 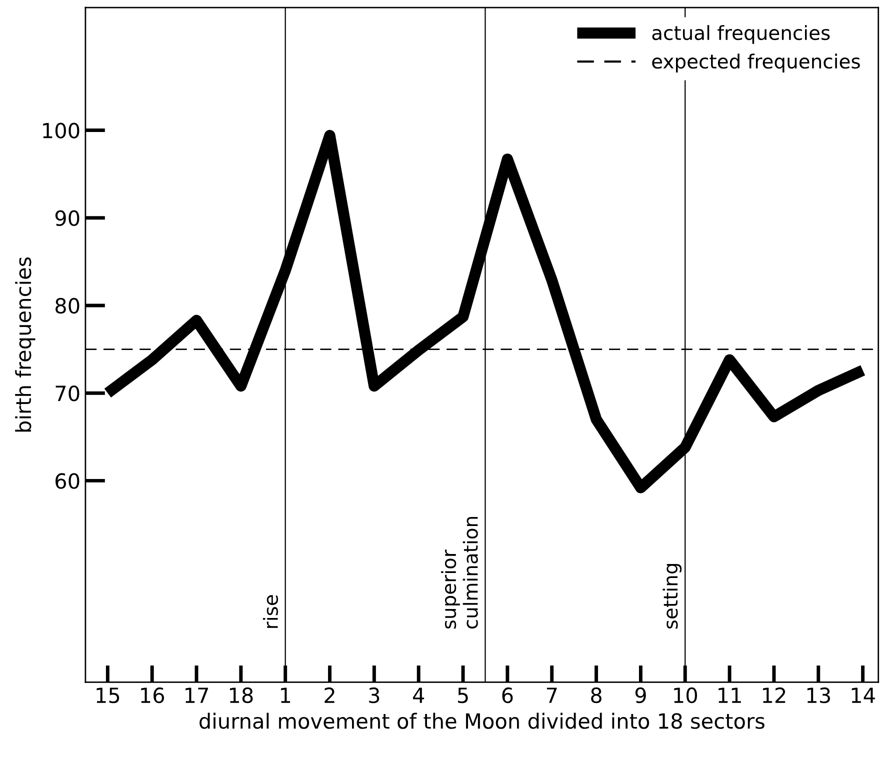 I want to click on x-tick-label: 8, so click(x=596, y=695).